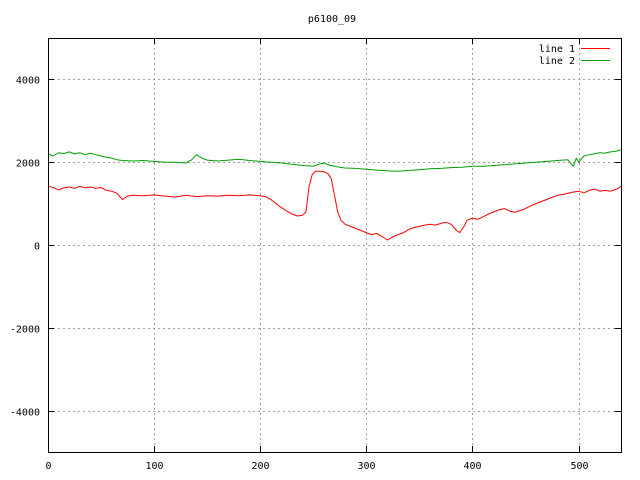 The width and height of the screenshot is (640, 480). I want to click on x-tick-label: 0, so click(48, 466).